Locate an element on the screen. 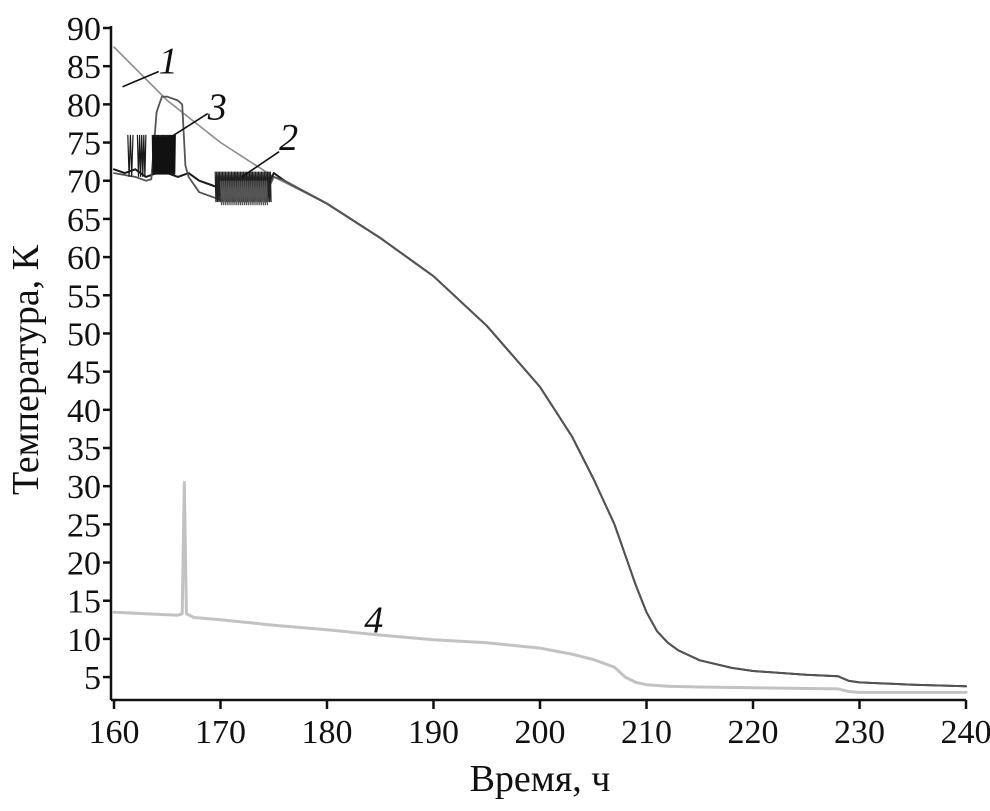 The width and height of the screenshot is (990, 811). y-tick-label: 85 is located at coordinates (84, 67).